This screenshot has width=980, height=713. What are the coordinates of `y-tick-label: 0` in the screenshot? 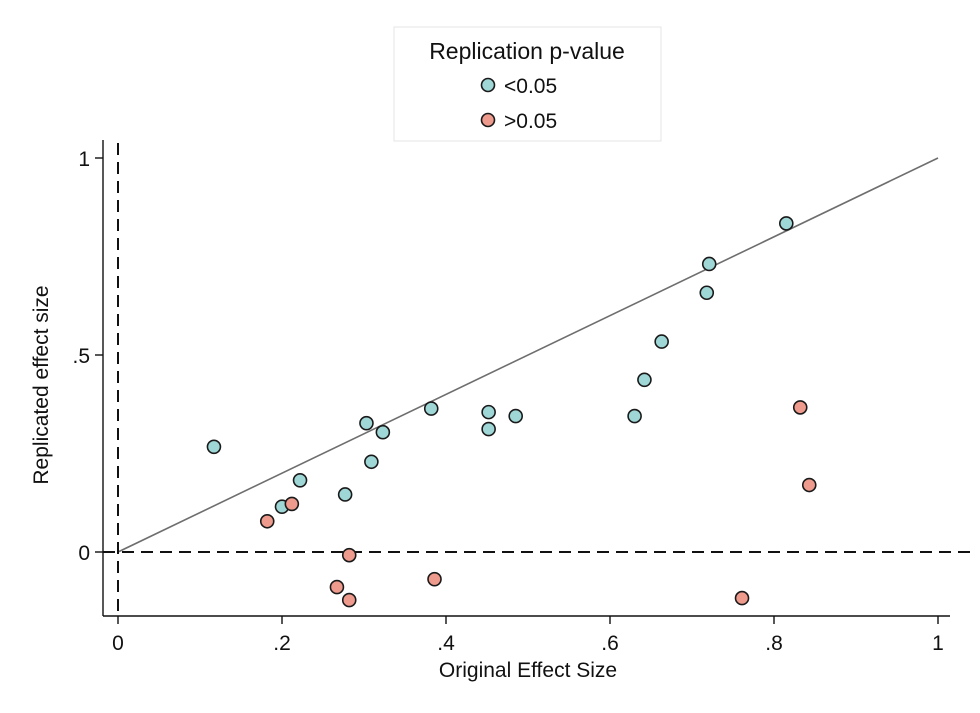 It's located at (84, 553).